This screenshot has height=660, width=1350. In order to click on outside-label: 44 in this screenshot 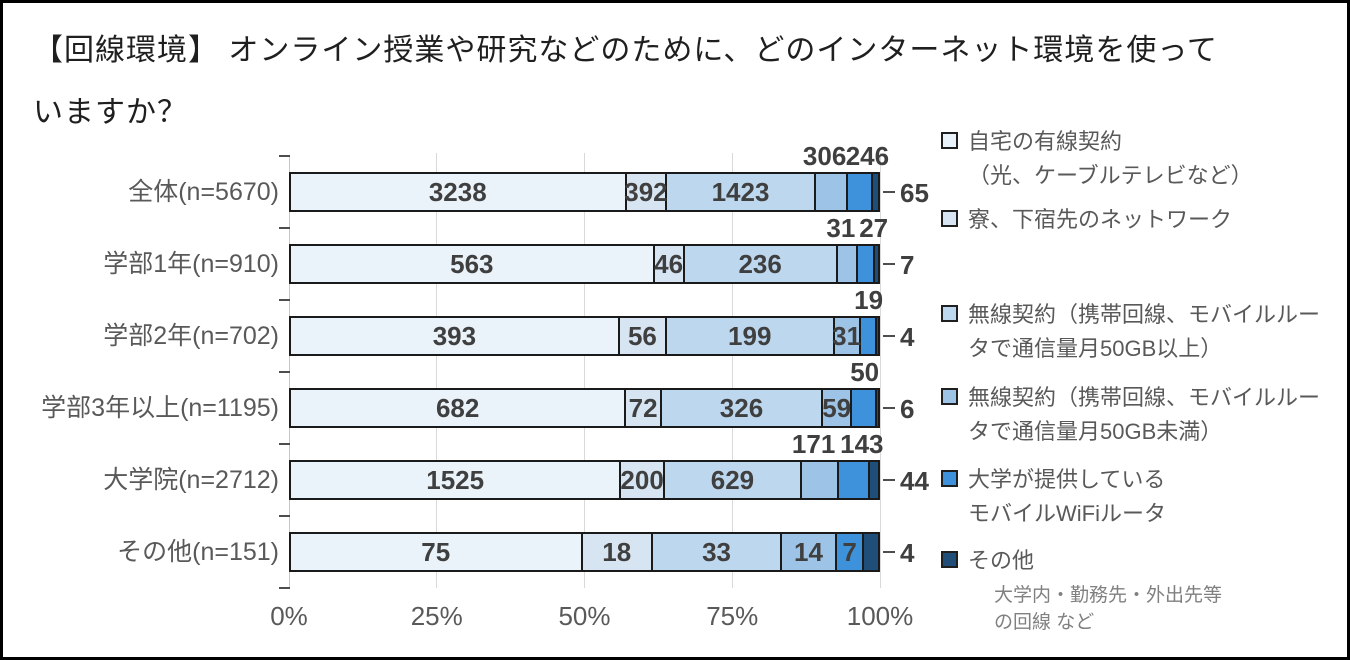, I will do `click(914, 481)`.